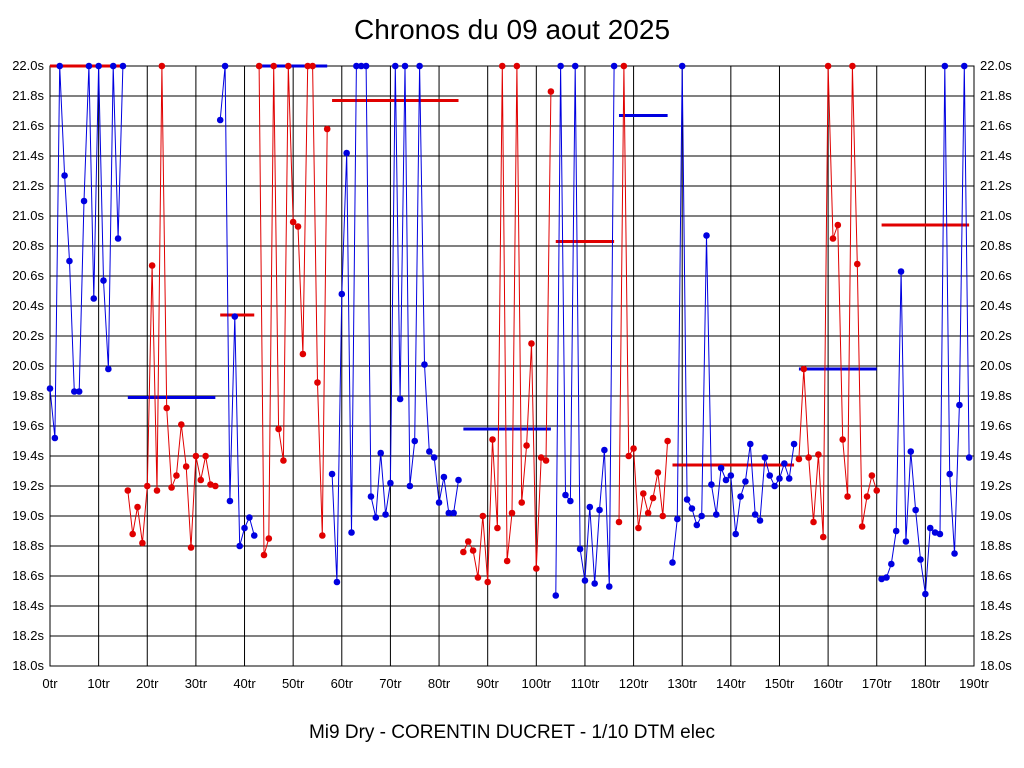 This screenshot has height=768, width=1024. Describe the element at coordinates (28, 125) in the screenshot. I see `y-tick-label-left: 21.6s` at that location.